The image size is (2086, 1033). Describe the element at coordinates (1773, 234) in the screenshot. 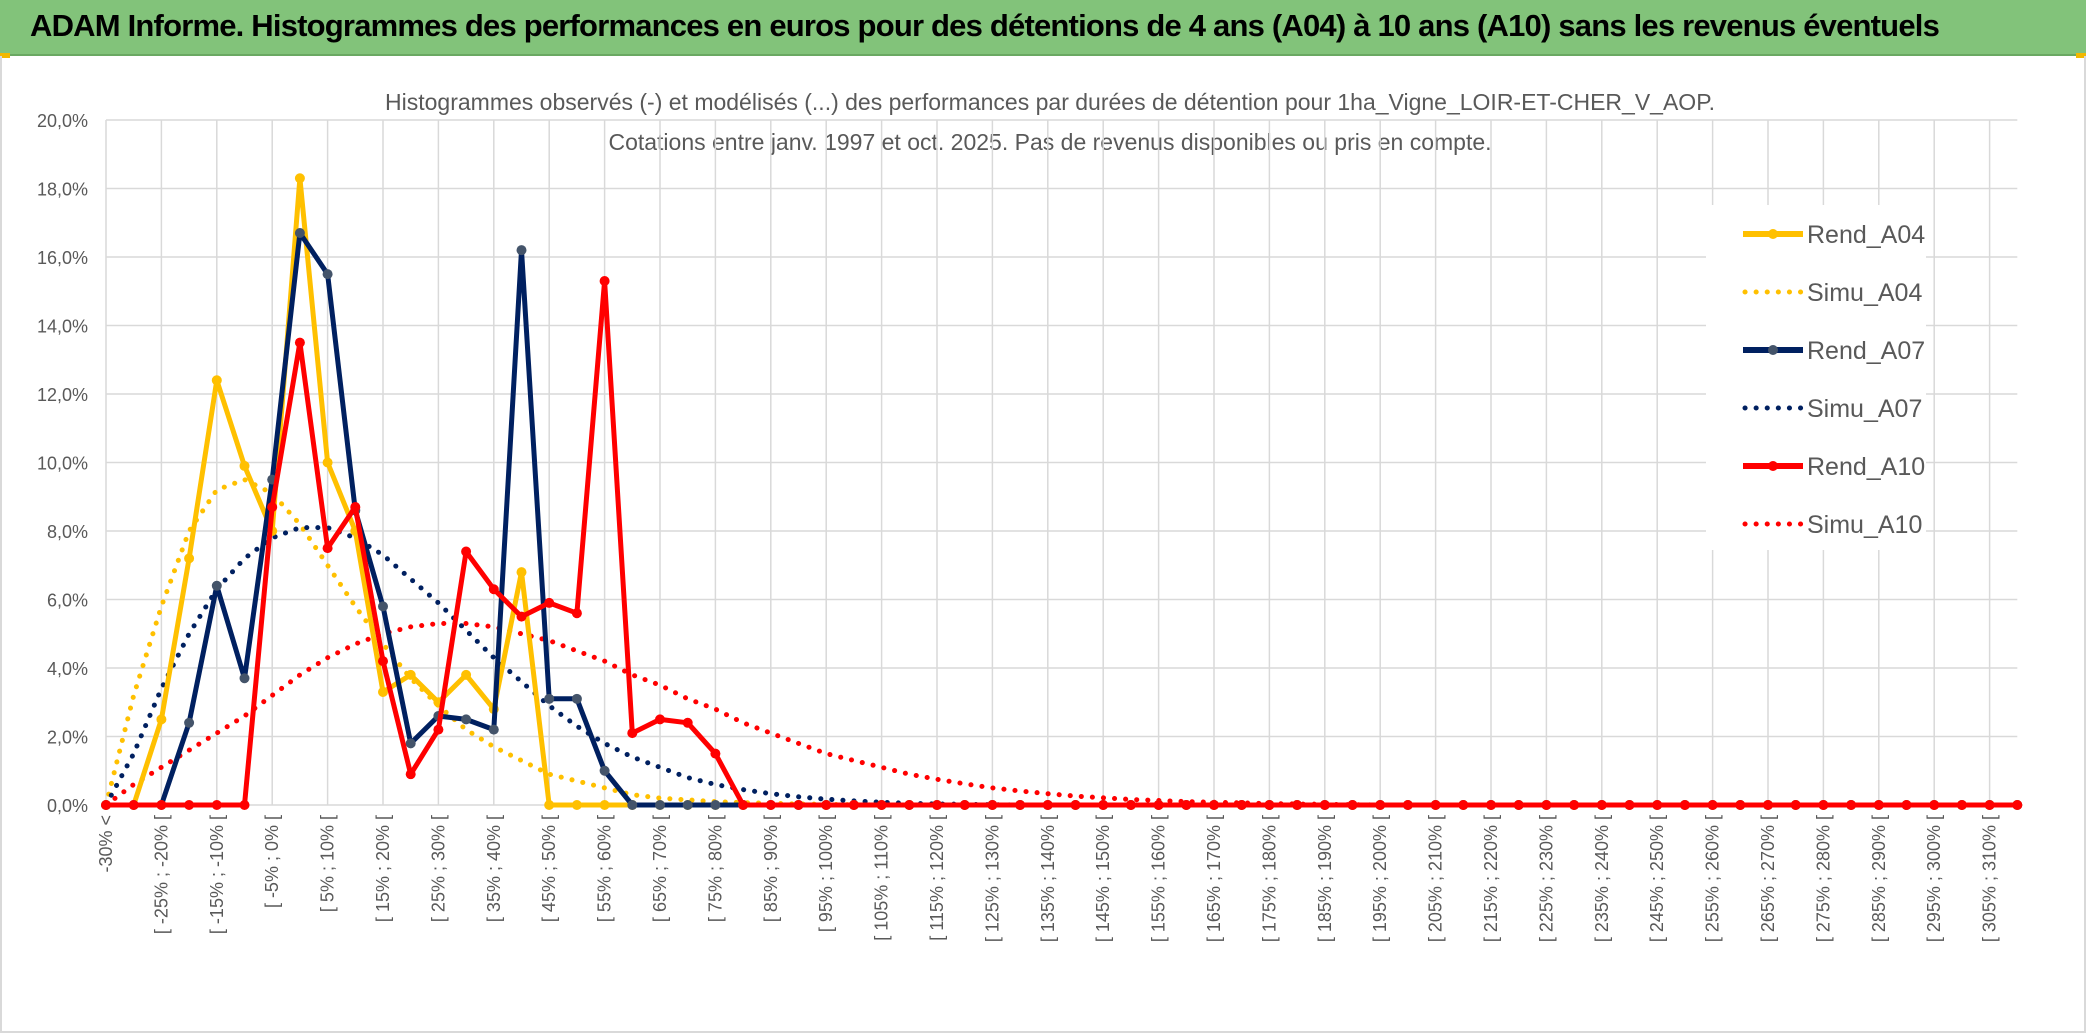

I see `legend-marker` at that location.